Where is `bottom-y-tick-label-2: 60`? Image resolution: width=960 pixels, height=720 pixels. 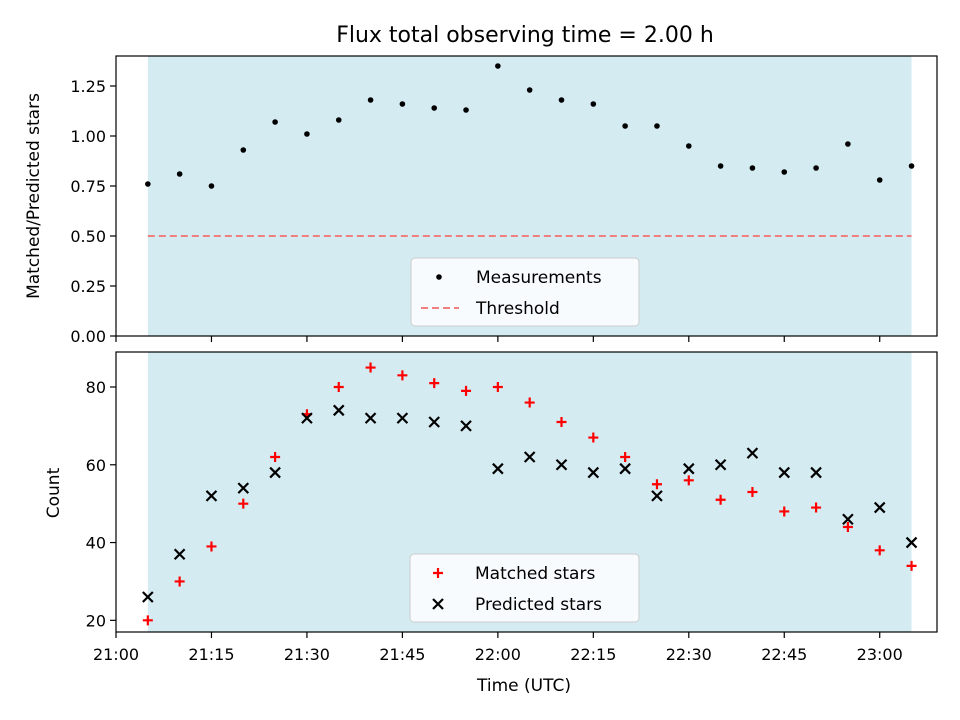
bottom-y-tick-label-2: 60 is located at coordinates (96, 465).